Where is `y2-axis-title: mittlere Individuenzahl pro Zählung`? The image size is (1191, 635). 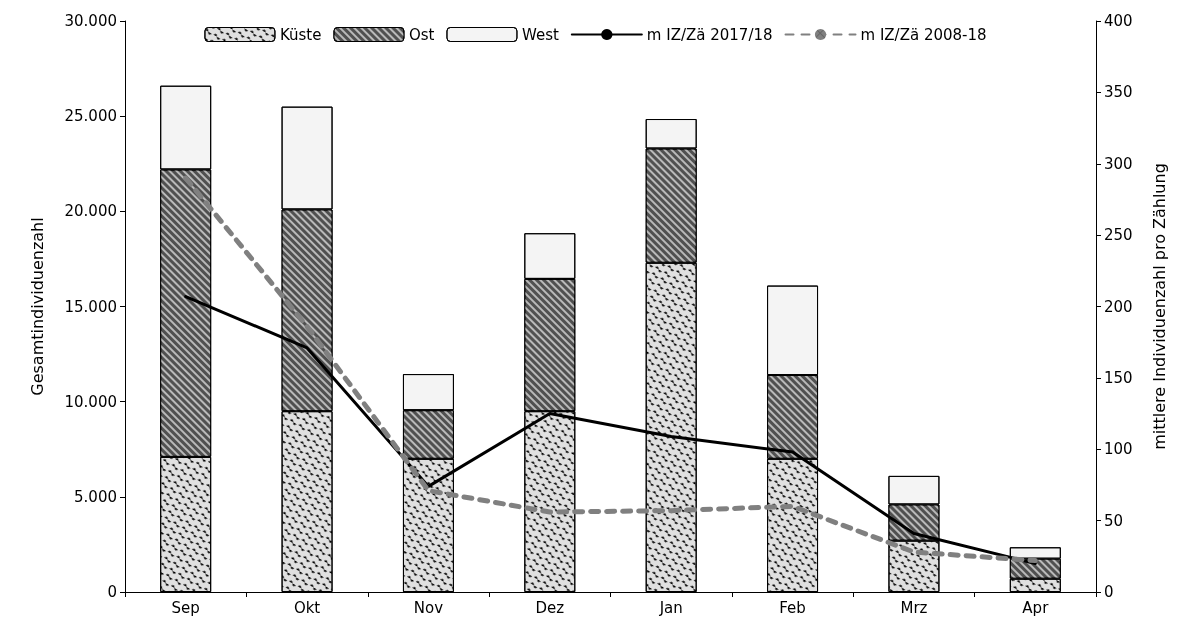 y2-axis-title: mittlere Individuenzahl pro Zählung is located at coordinates (1159, 306).